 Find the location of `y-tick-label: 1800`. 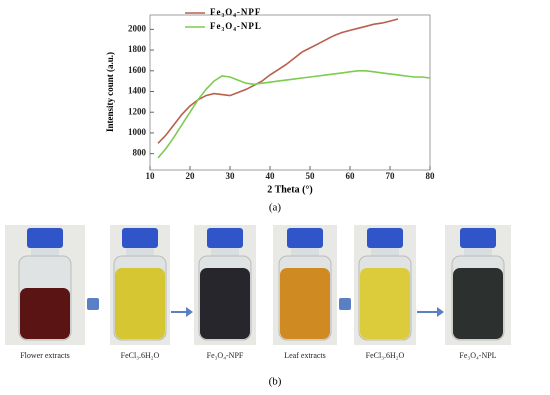

y-tick-label: 1800 is located at coordinates (137, 49).